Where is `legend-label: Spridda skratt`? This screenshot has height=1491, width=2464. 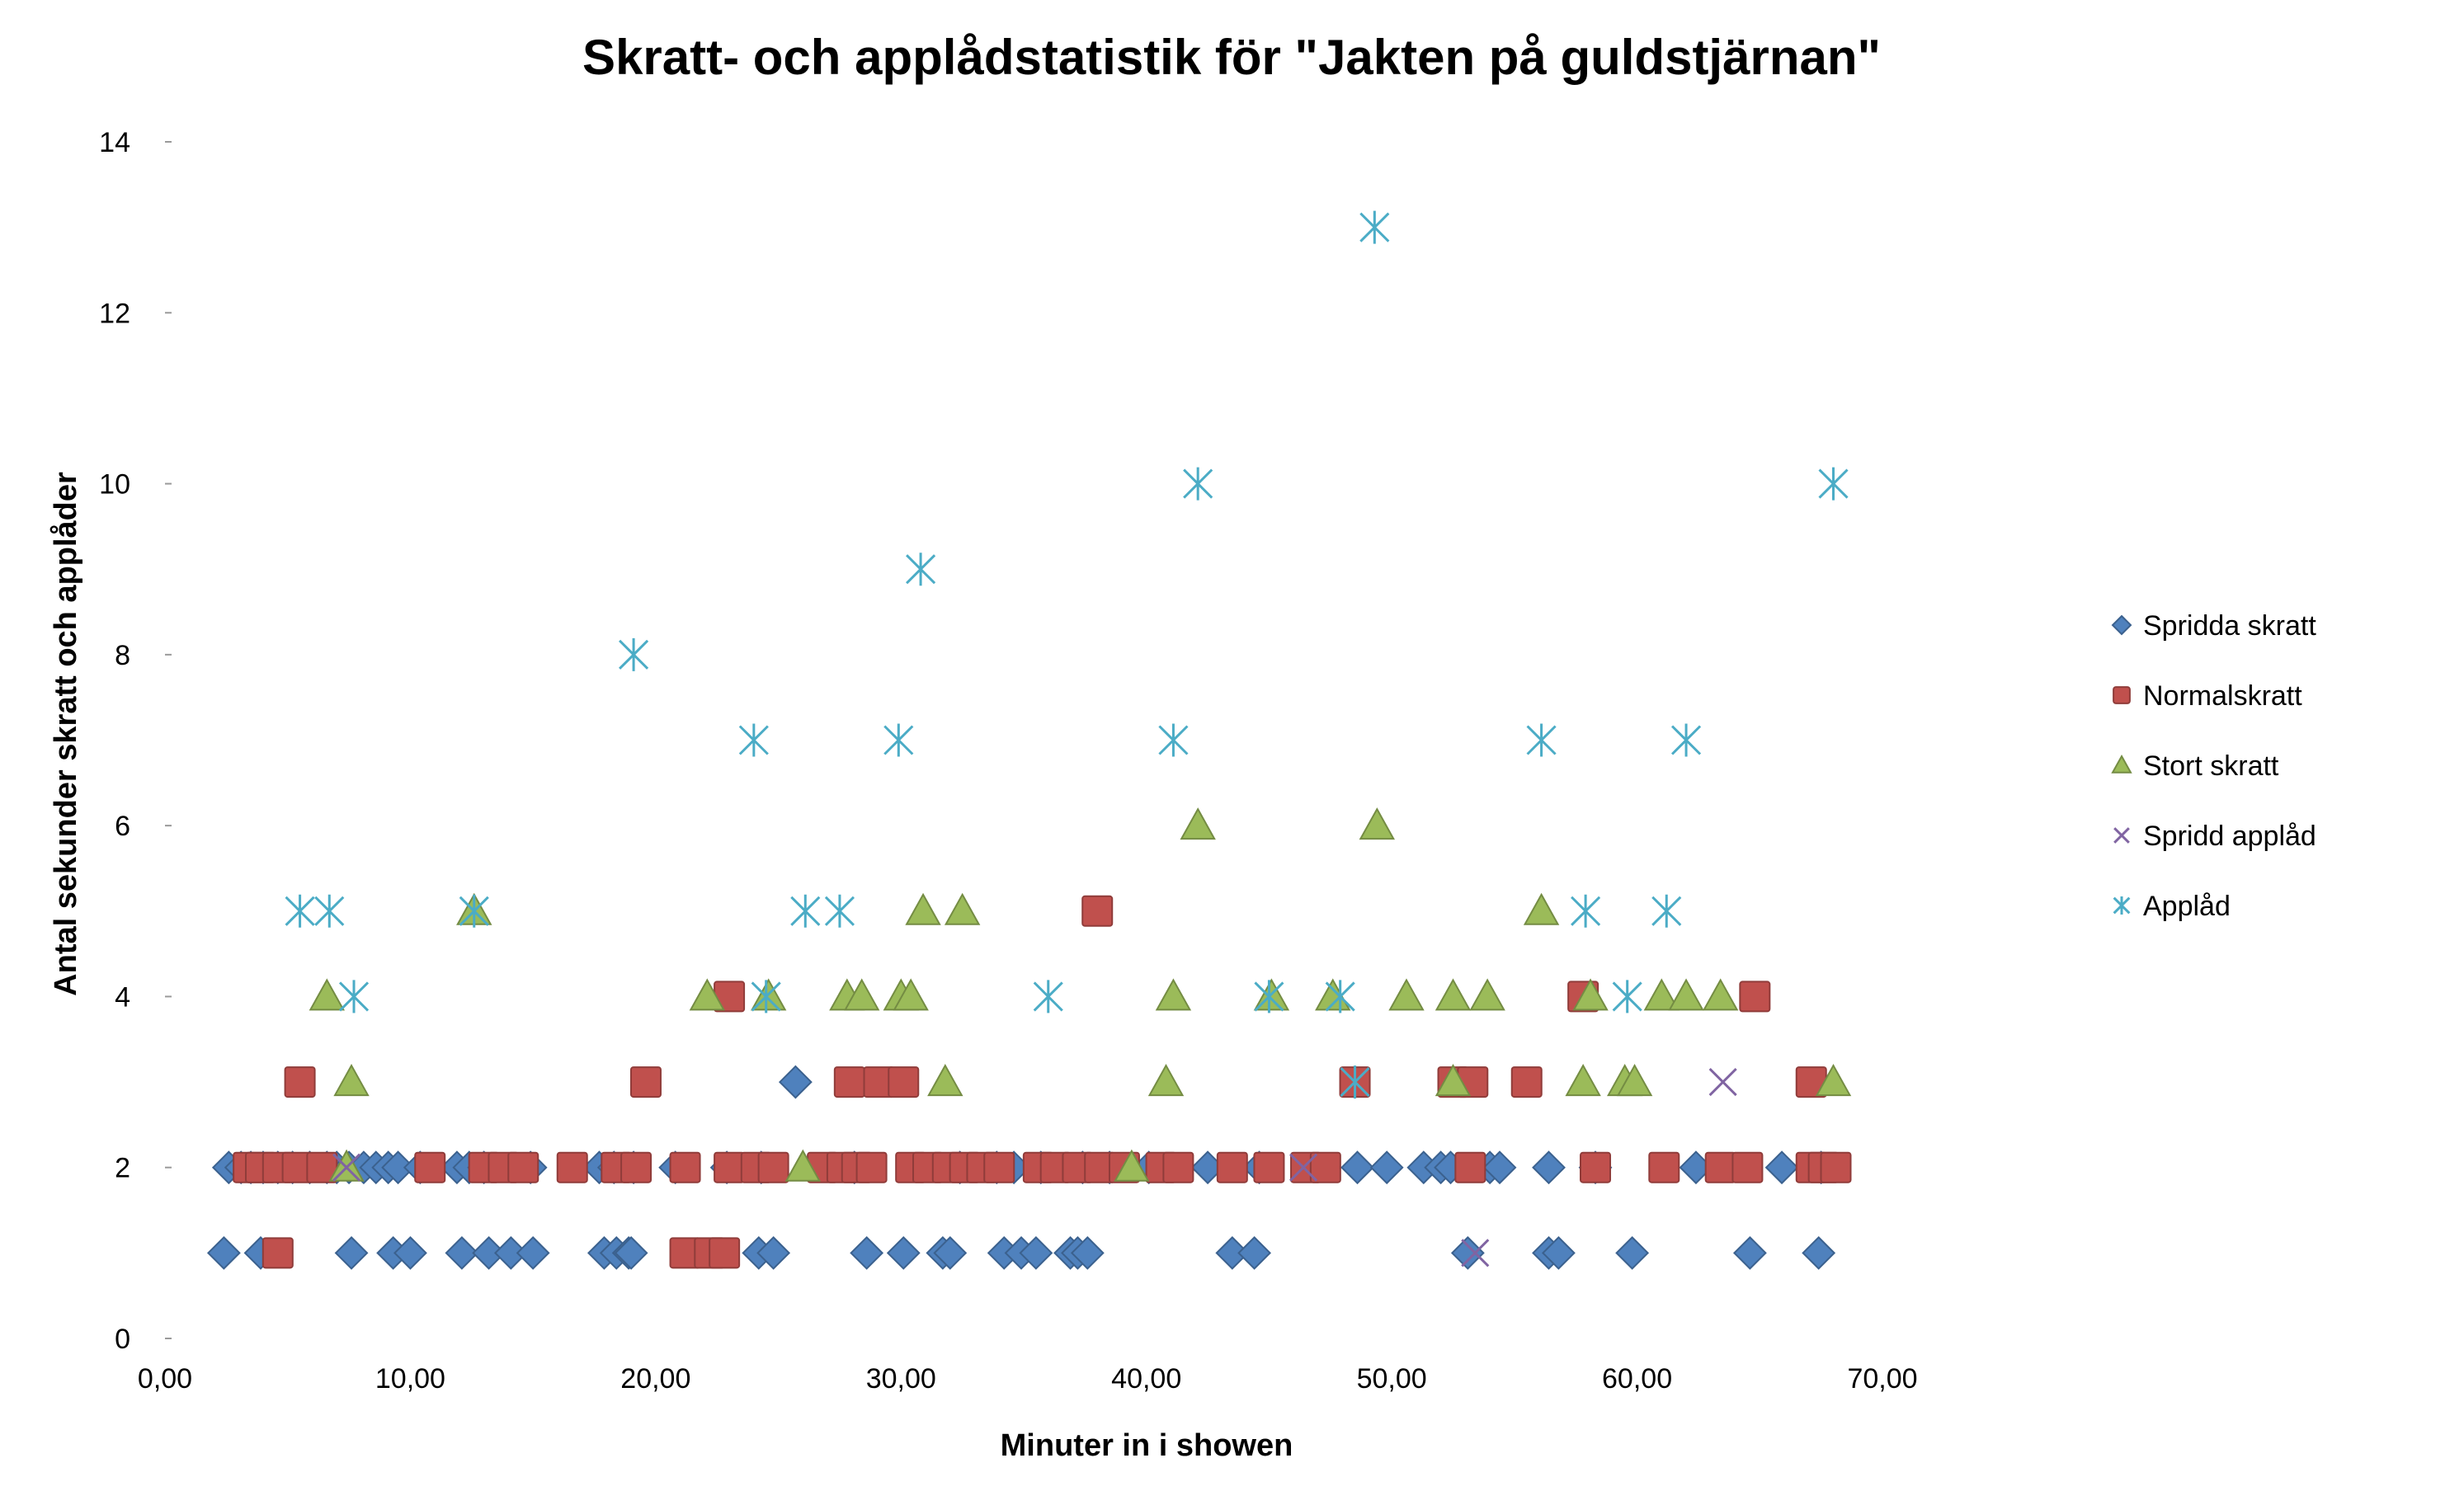
legend-label: Spridda skratt is located at coordinates (2229, 626).